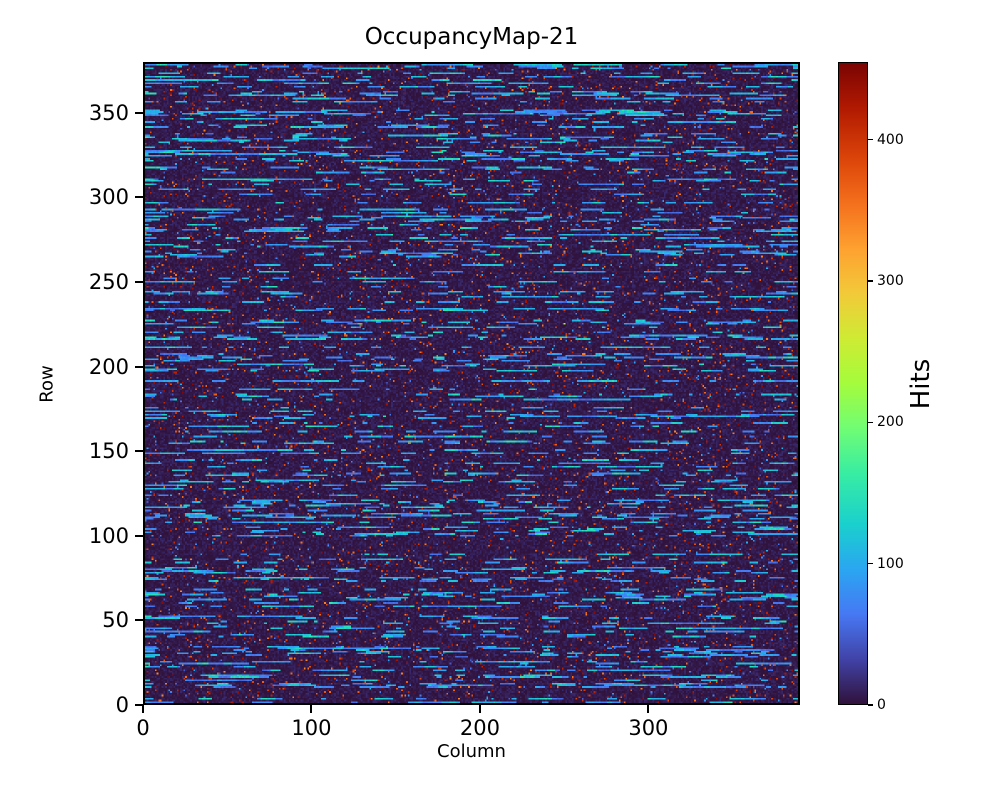 This screenshot has height=800, width=1000. I want to click on y-tick-label: 100, so click(108, 535).